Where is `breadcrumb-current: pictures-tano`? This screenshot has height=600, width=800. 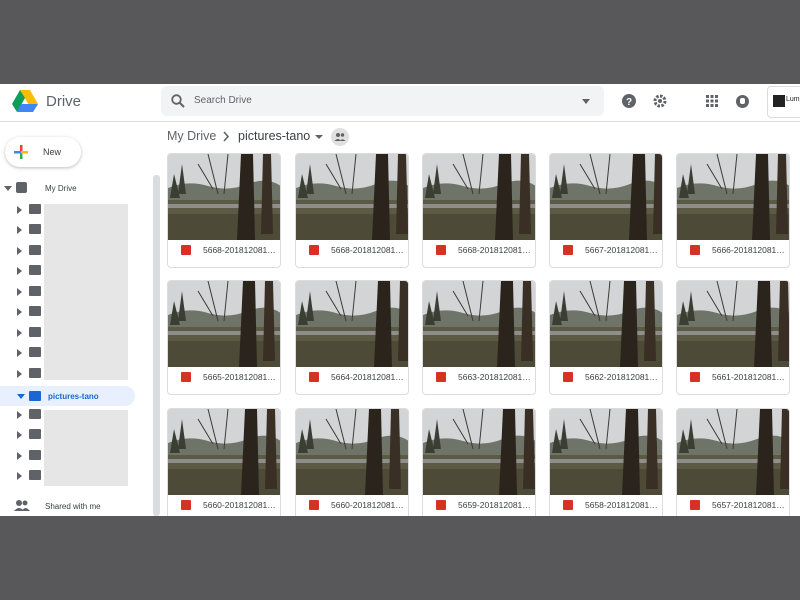 breadcrumb-current: pictures-tano is located at coordinates (274, 136).